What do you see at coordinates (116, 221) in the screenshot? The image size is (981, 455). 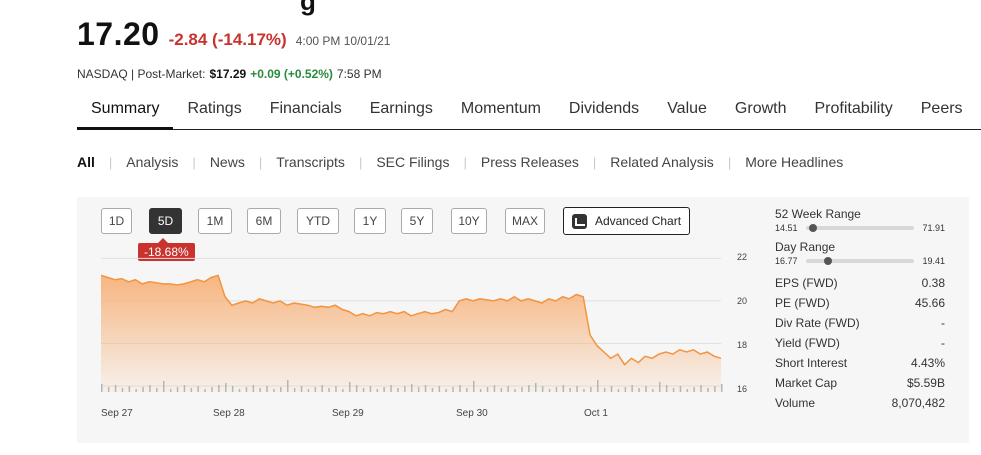 I see `range-1d-button: 1D` at bounding box center [116, 221].